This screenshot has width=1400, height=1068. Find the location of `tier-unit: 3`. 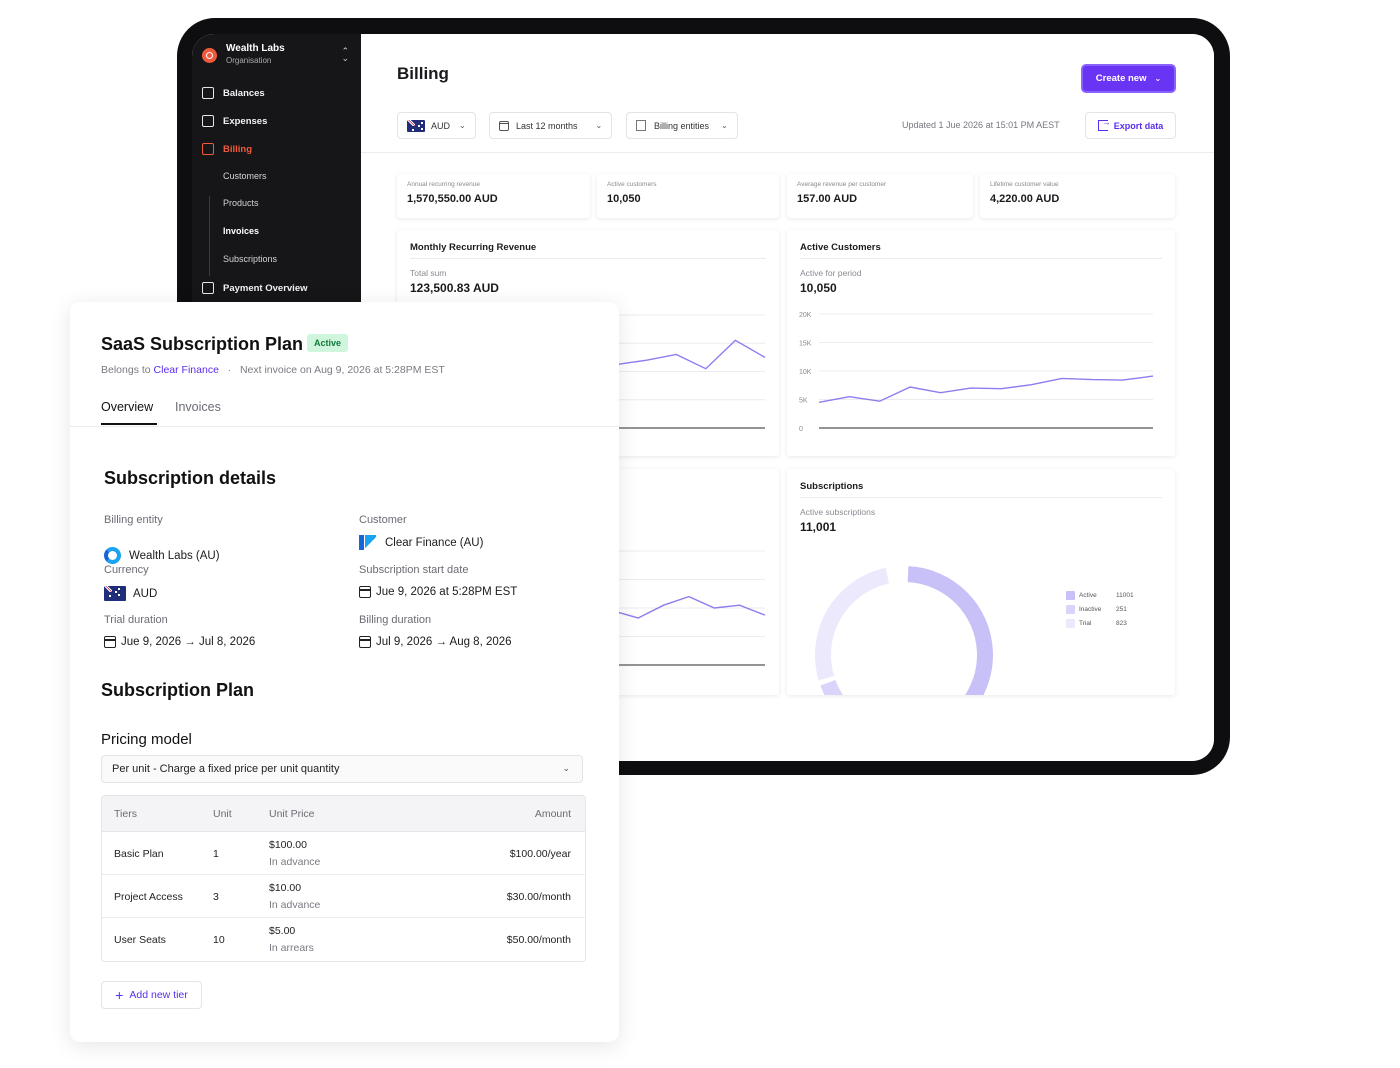

tier-unit: 3 is located at coordinates (216, 897).